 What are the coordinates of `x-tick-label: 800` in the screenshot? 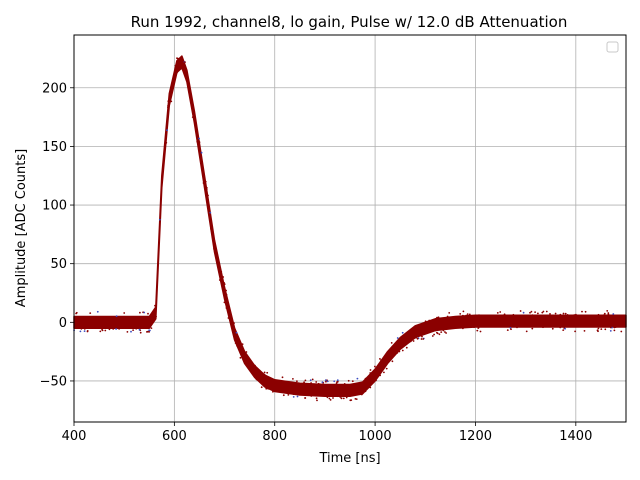 It's located at (274, 436).